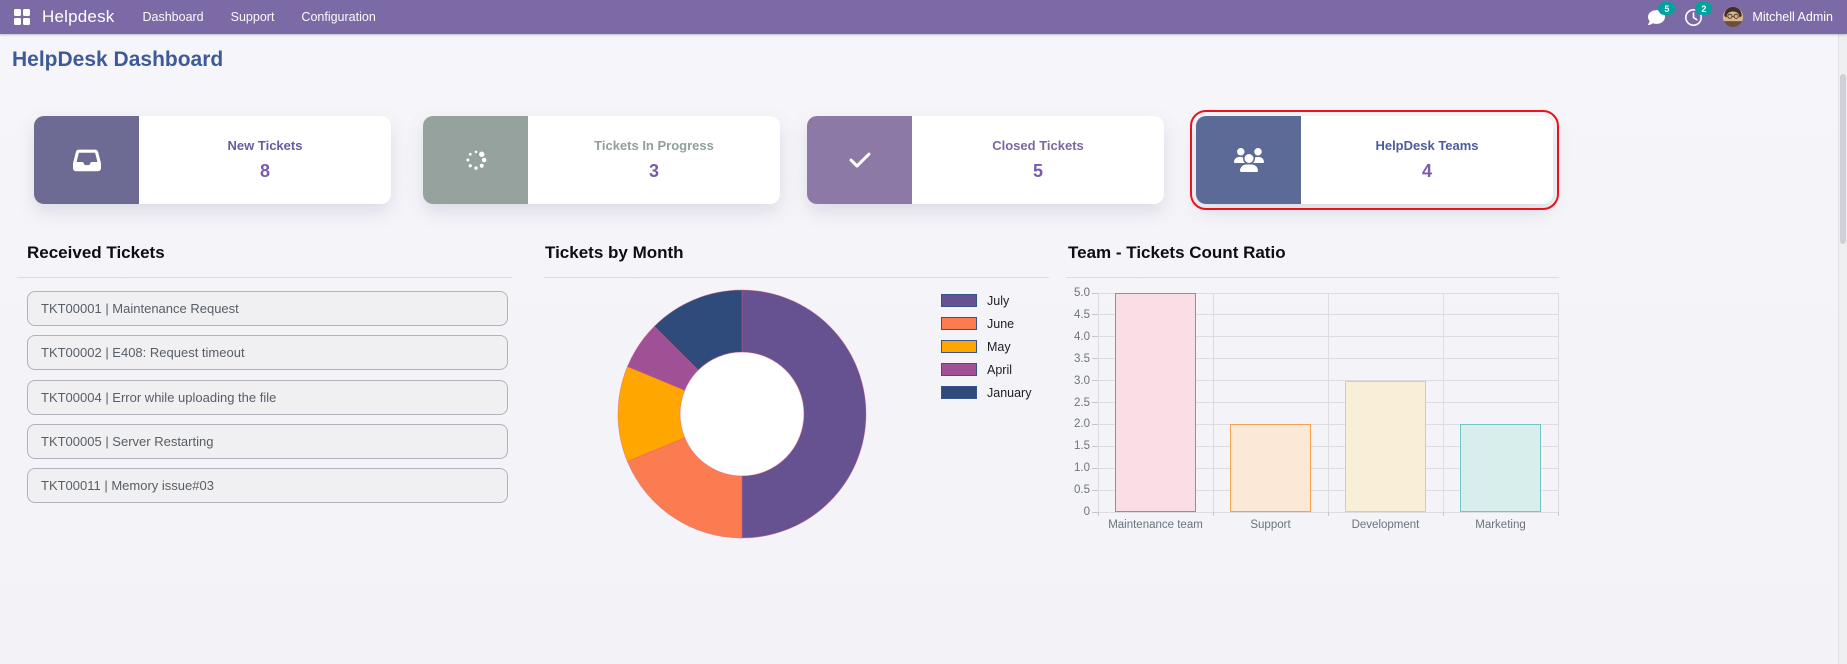  I want to click on spinner-icon, so click(475, 160).